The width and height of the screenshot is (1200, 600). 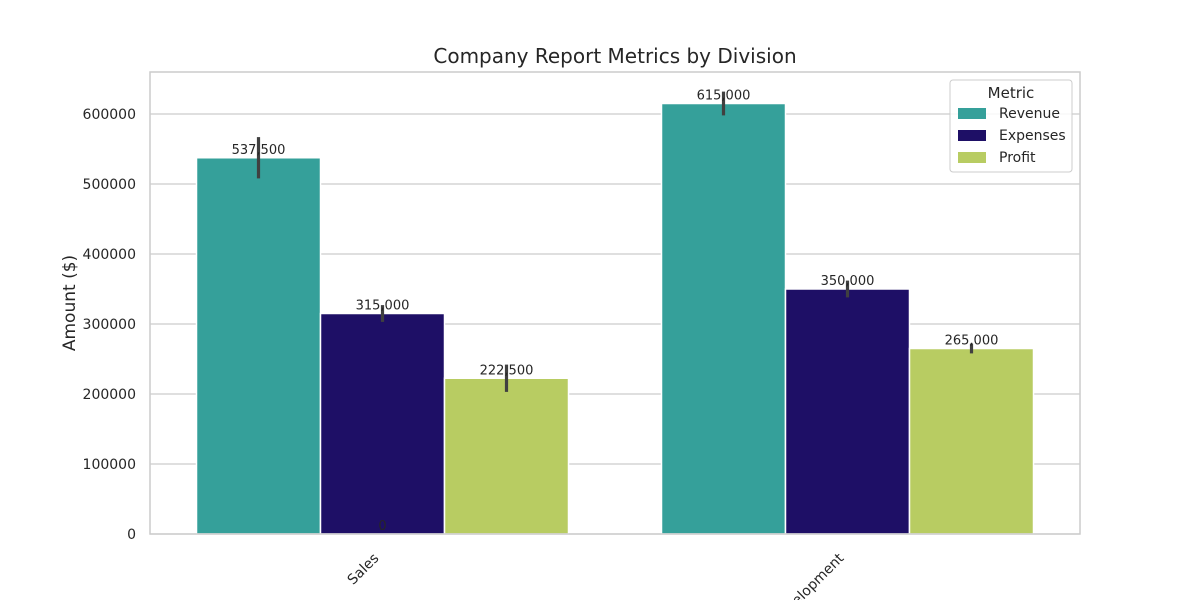 I want to click on y-tick-label: 400000, so click(x=109, y=255).